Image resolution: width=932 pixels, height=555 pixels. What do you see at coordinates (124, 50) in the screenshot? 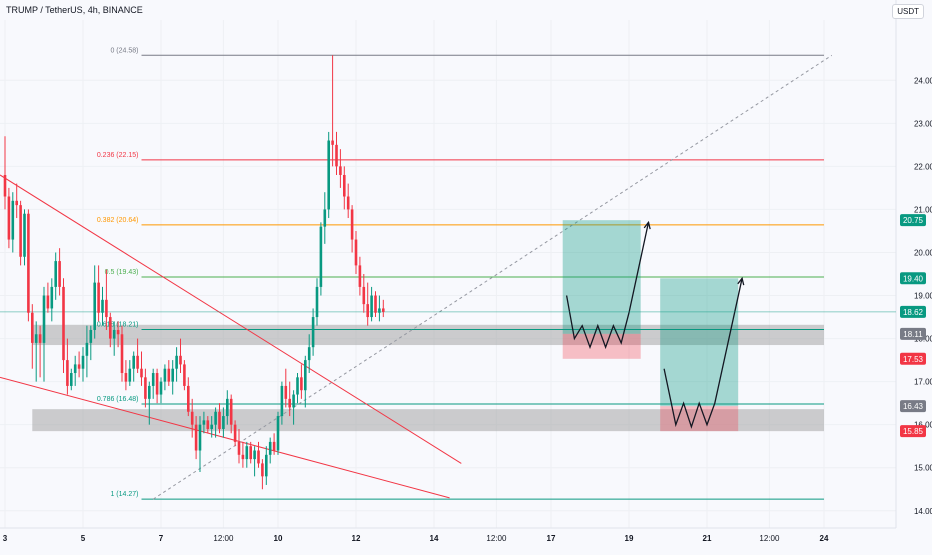
I see `fib-level-label: 0 (24.58)` at bounding box center [124, 50].